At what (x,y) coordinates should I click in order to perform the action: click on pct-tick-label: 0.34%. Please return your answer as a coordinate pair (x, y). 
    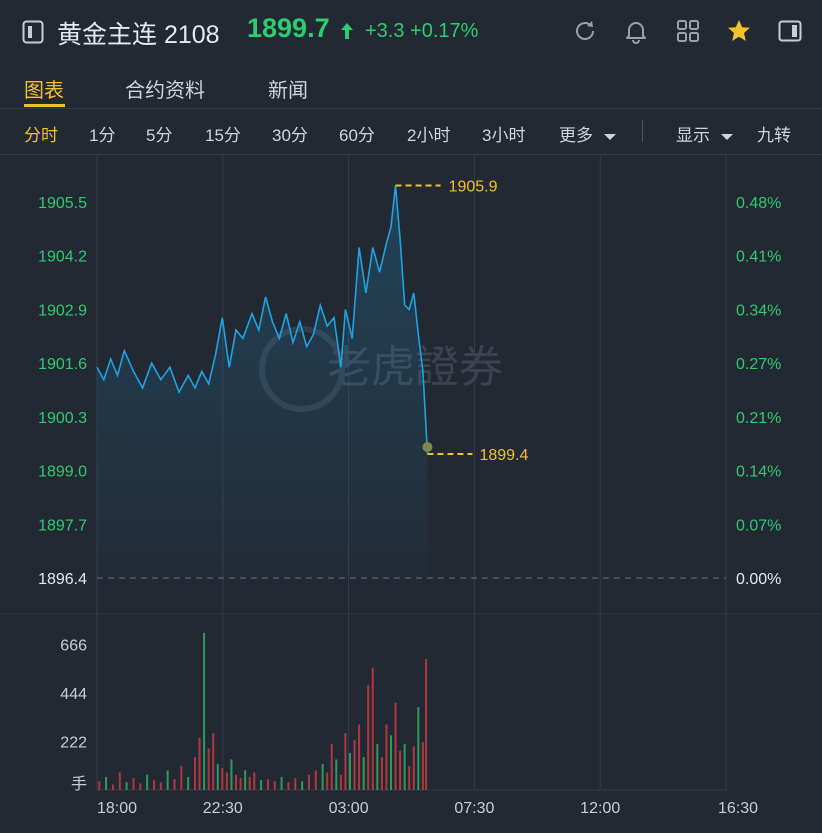
    Looking at the image, I should click on (758, 310).